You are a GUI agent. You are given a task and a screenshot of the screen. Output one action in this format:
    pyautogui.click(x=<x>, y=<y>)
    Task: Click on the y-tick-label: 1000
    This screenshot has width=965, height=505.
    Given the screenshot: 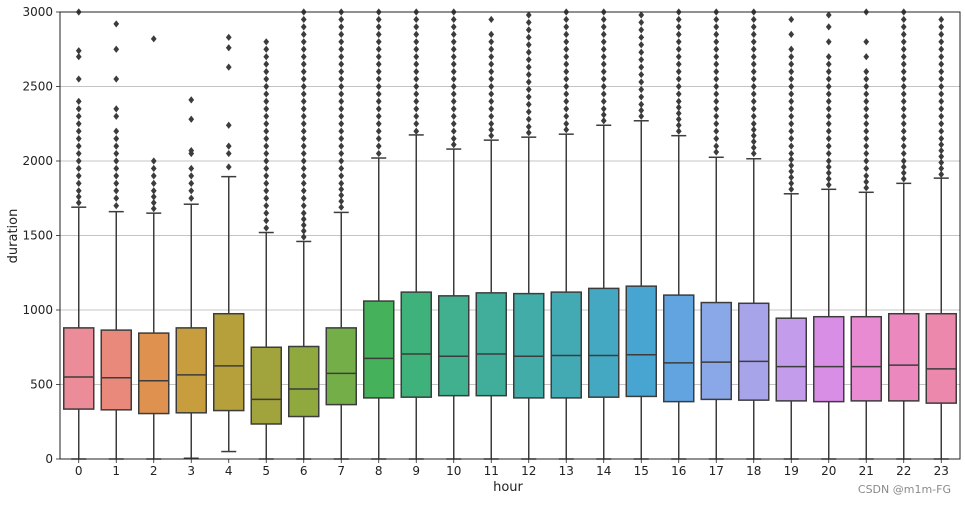 What is the action you would take?
    pyautogui.click(x=37, y=310)
    